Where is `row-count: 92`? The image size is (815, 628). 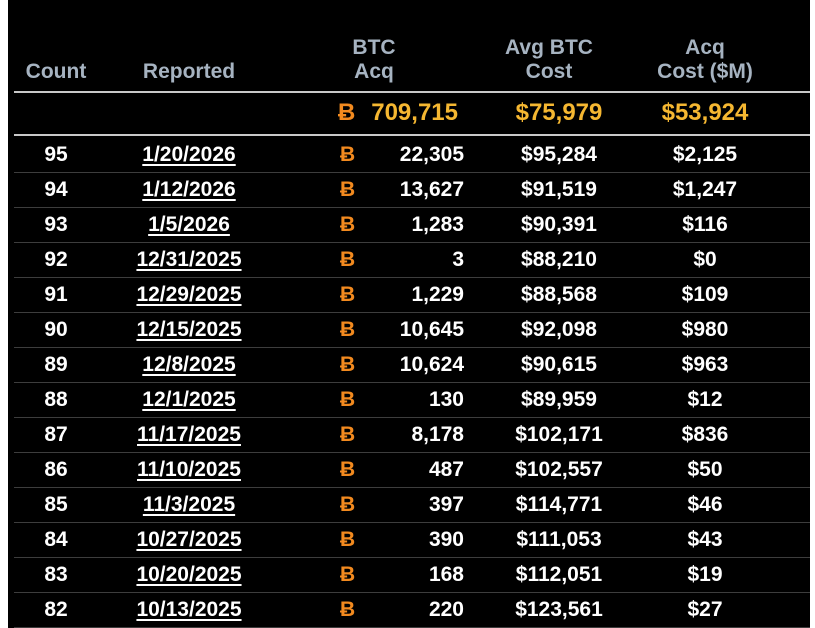 row-count: 92 is located at coordinates (56, 259).